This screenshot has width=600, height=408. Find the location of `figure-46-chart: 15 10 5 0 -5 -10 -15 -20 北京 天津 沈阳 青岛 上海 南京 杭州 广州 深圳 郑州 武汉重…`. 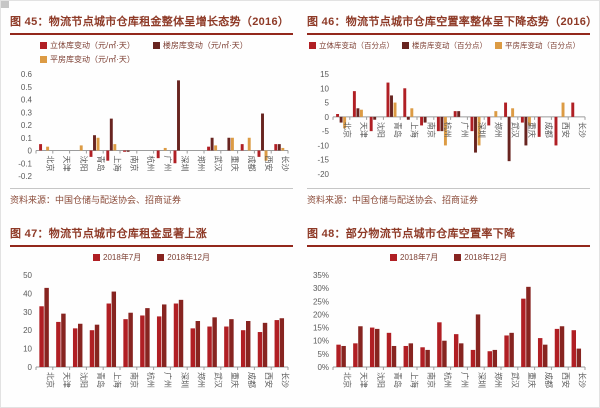

figure-46-chart: 15 10 5 0 -5 -10 -15 -20 北京 天津 沈阳 青岛 上海 南京 杭州 广州 深圳 郑州 武汉重… is located at coordinates (452, 124).